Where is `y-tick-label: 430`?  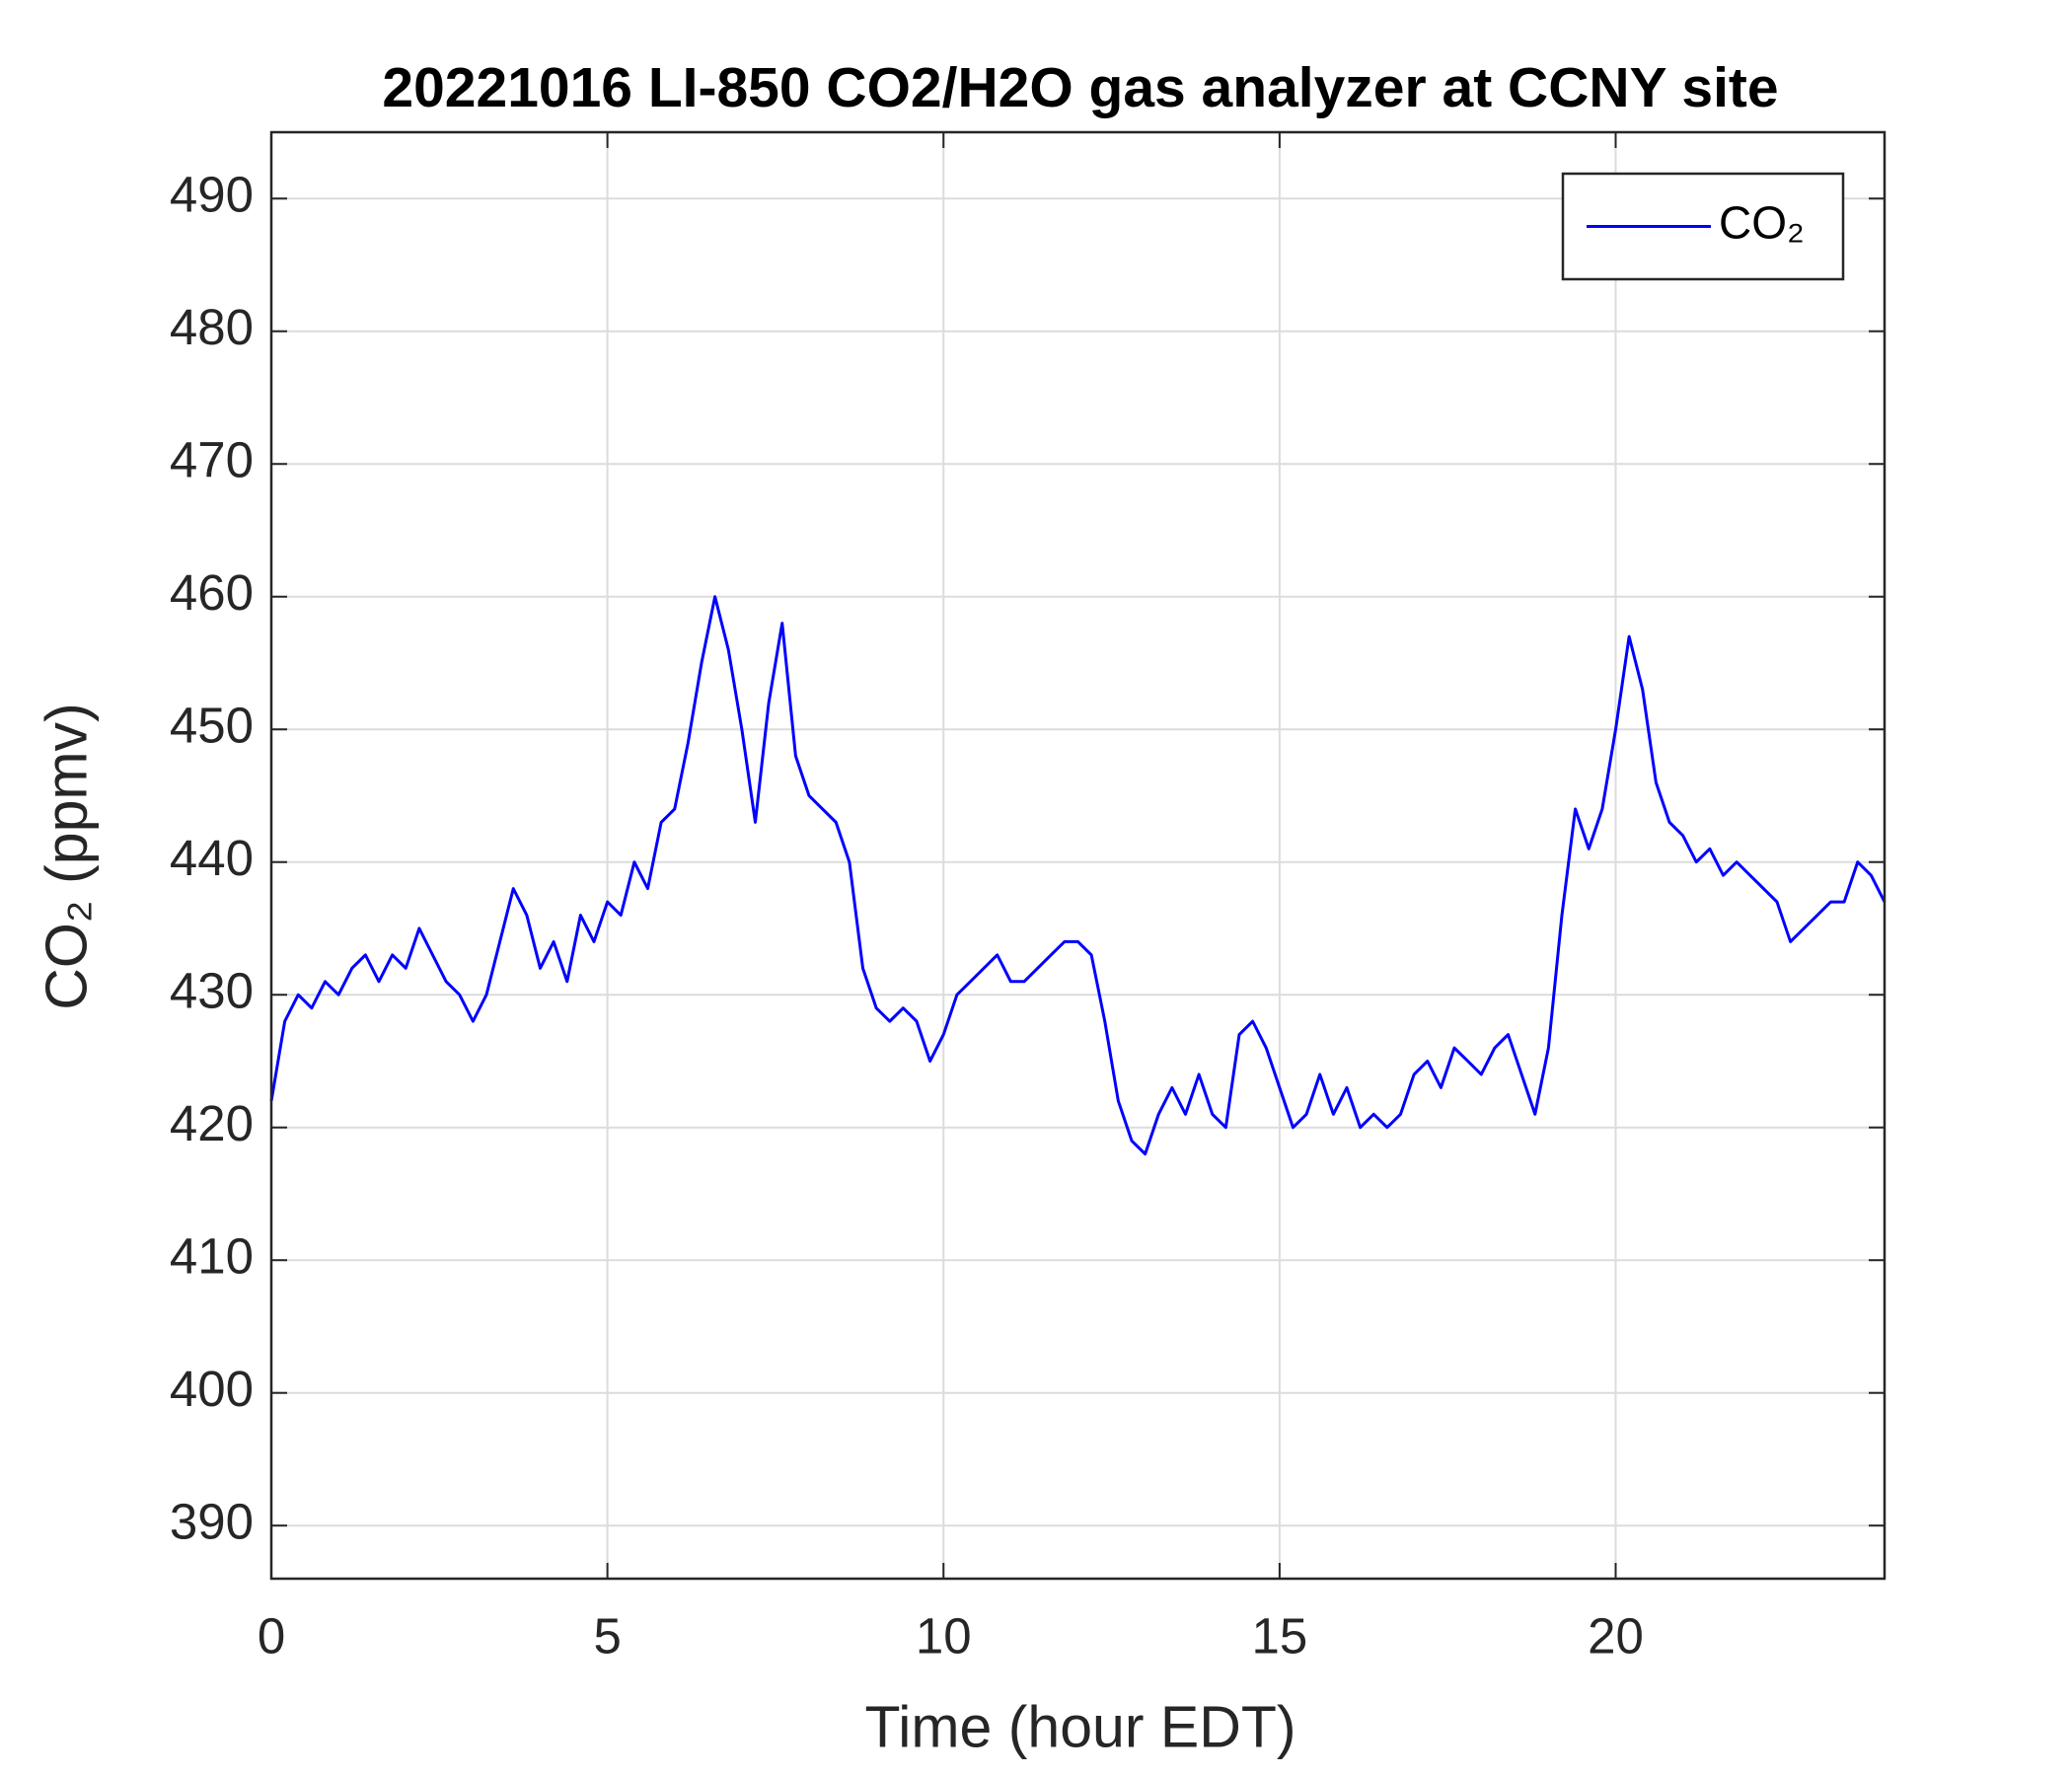 y-tick-label: 430 is located at coordinates (212, 991).